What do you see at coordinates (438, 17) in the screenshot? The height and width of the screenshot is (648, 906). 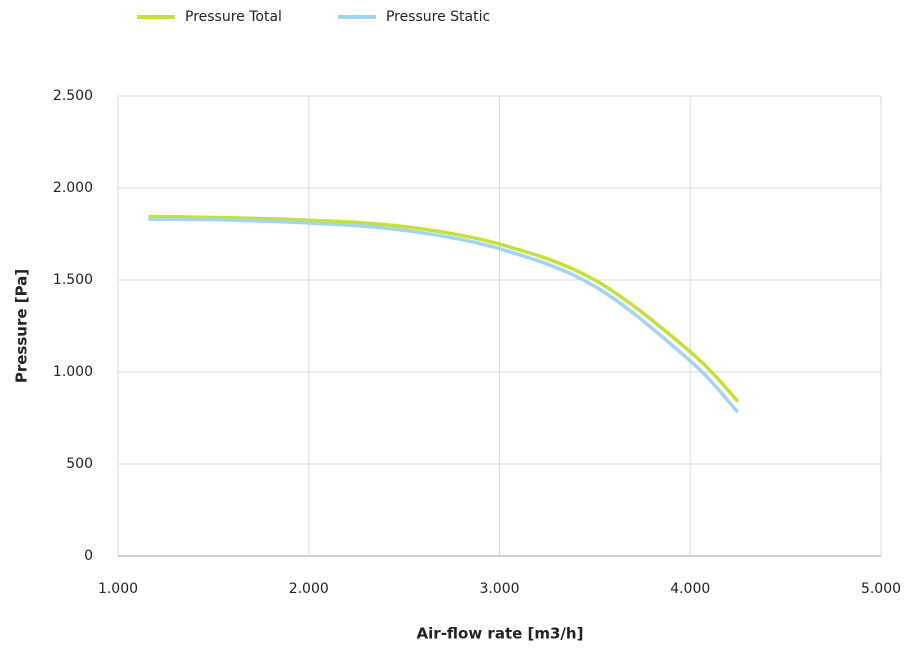 I see `legend-label: Pressure Static` at bounding box center [438, 17].